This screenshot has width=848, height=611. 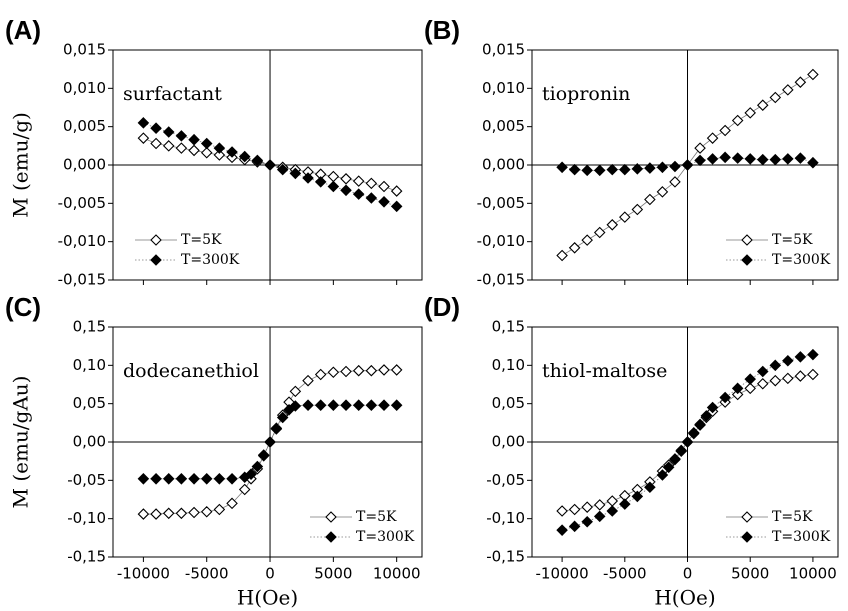 What do you see at coordinates (84, 126) in the screenshot?
I see `y-tick-label: 0,005` at bounding box center [84, 126].